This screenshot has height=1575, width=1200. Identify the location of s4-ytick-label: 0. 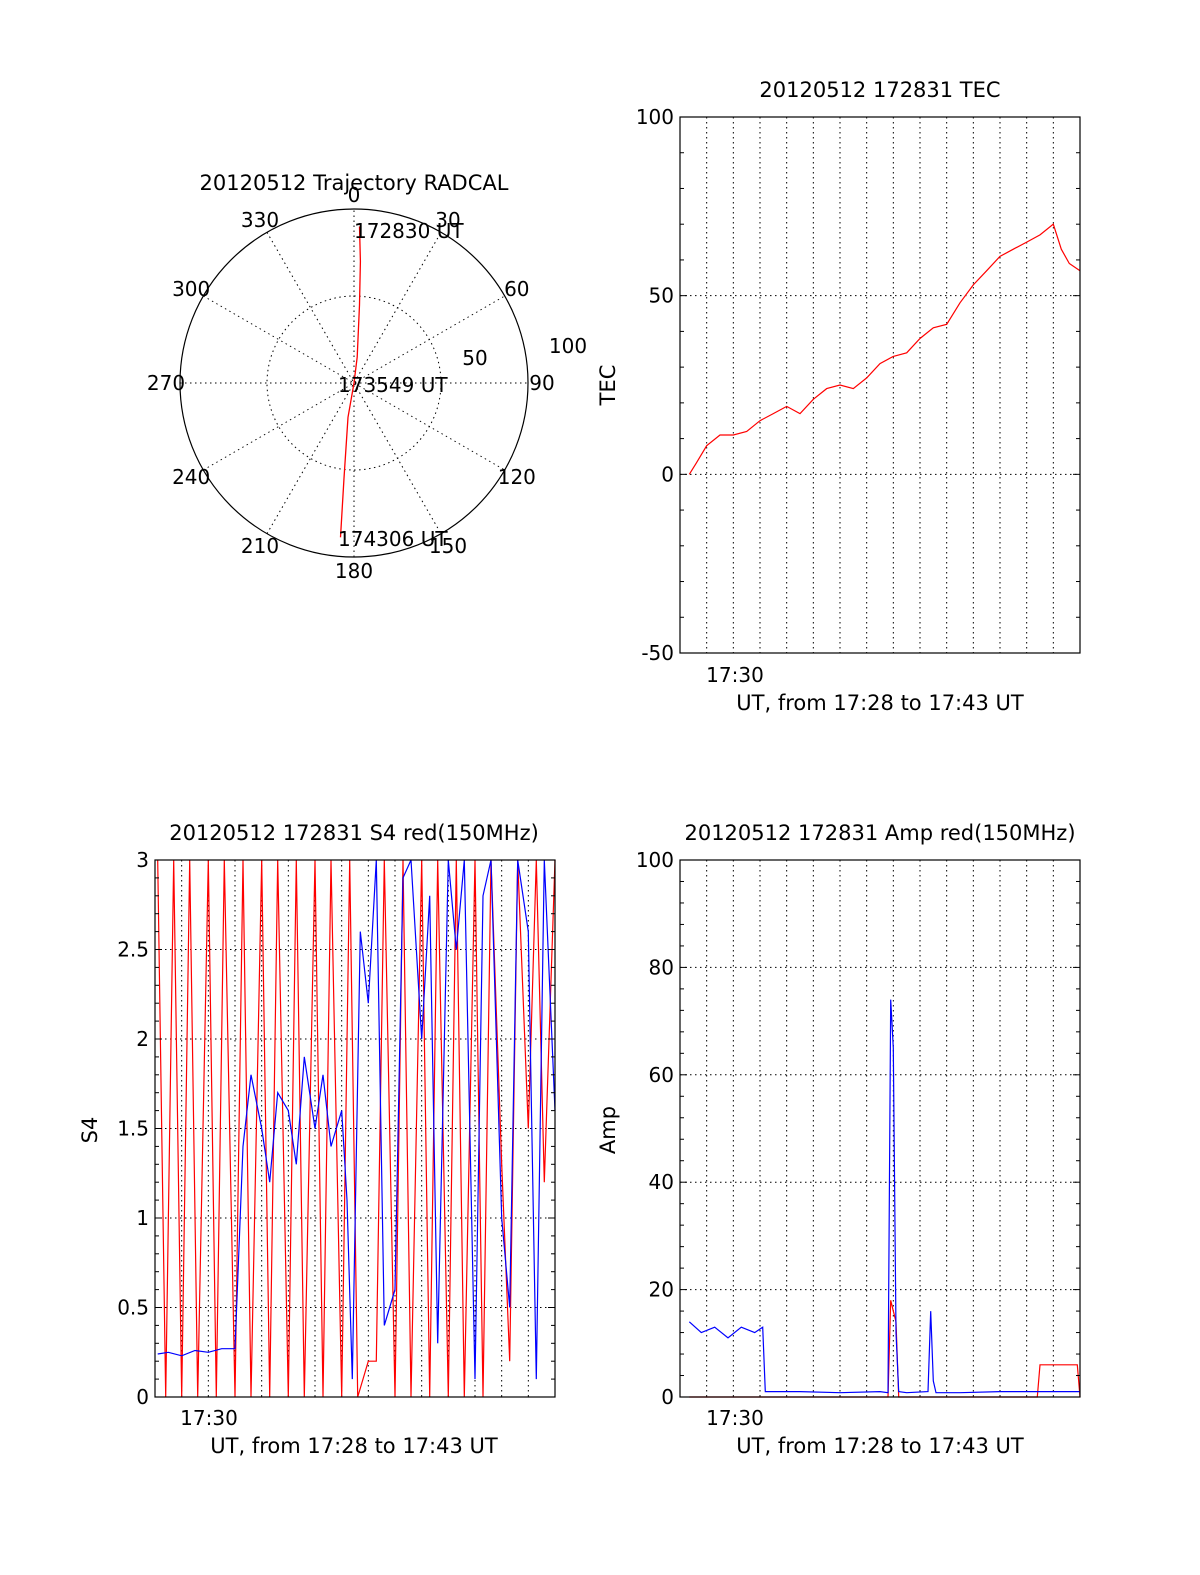
(142, 1397).